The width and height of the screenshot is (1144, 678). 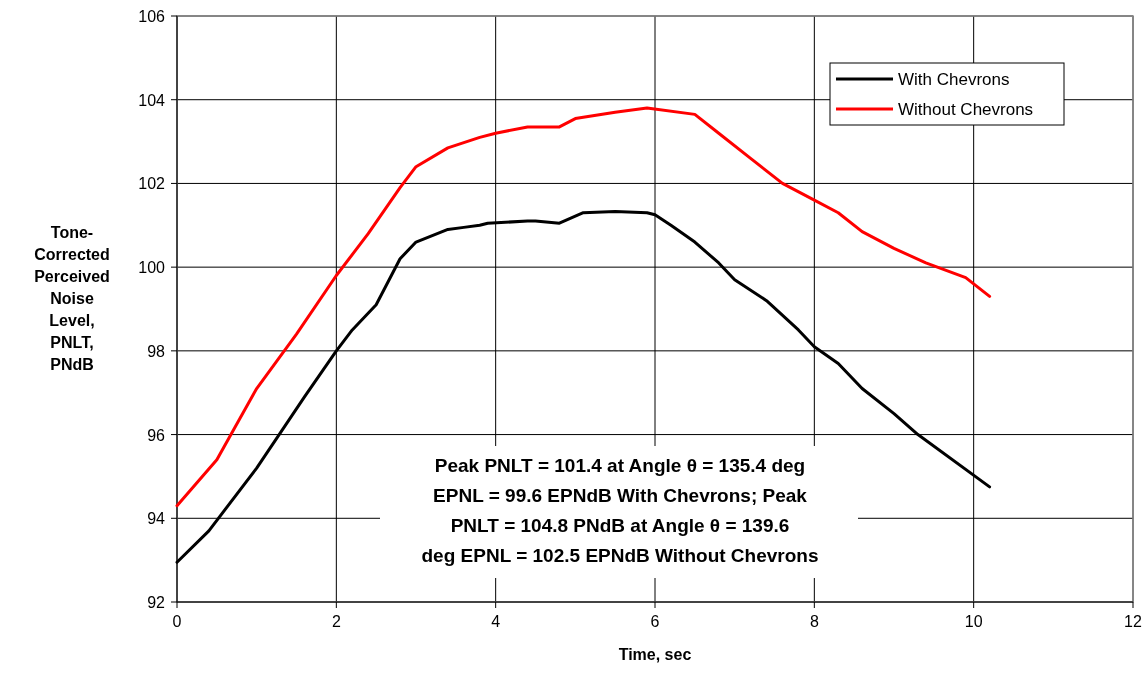 I want to click on y-tick-label: 106, so click(x=152, y=16).